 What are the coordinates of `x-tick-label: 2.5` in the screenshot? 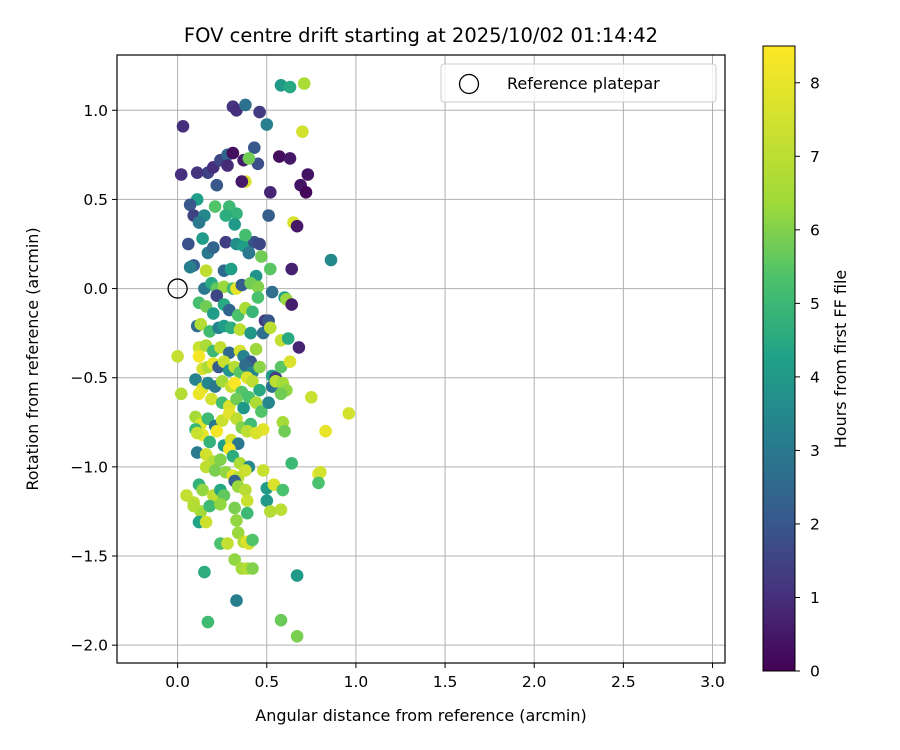 It's located at (623, 682).